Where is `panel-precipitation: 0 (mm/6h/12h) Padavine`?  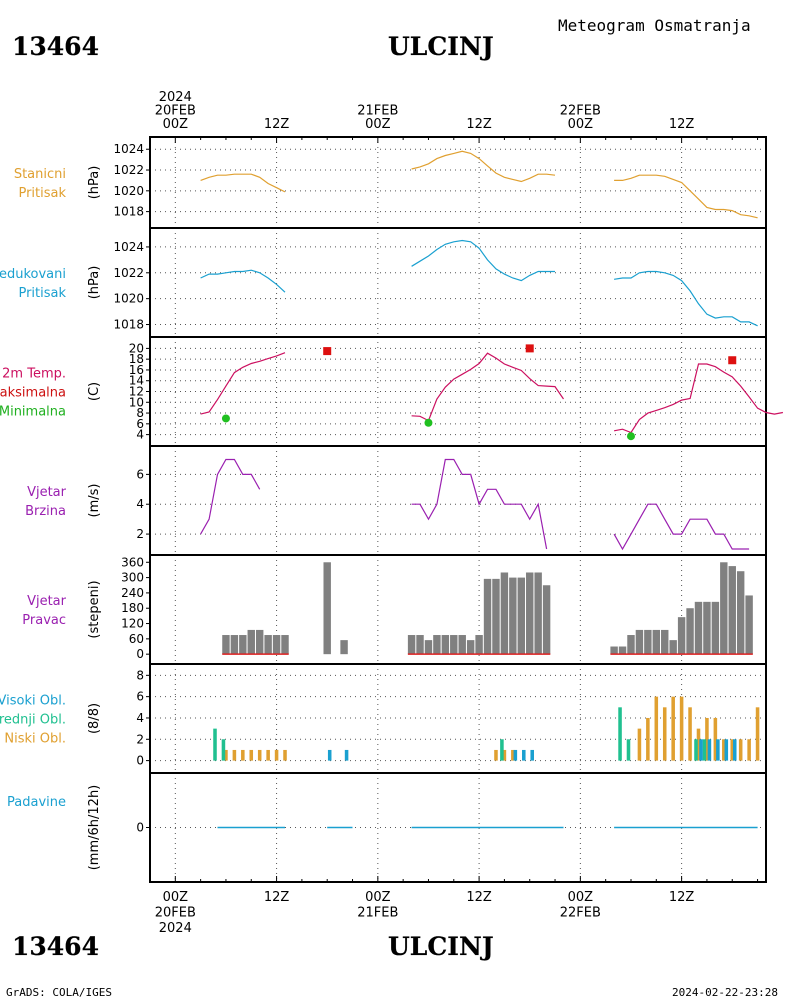
panel-precipitation: 0 (mm/6h/12h) Padavine is located at coordinates (386, 827).